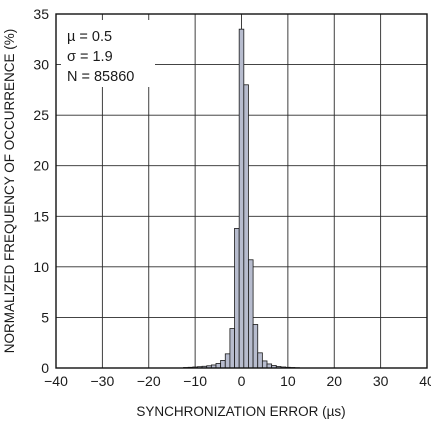  Describe the element at coordinates (41, 166) in the screenshot. I see `y-tick-label: 20` at that location.